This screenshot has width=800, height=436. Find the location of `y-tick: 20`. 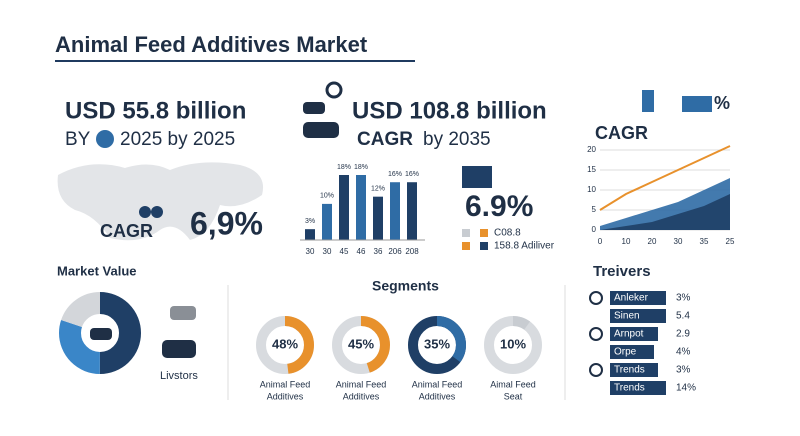

y-tick: 20 is located at coordinates (591, 149).